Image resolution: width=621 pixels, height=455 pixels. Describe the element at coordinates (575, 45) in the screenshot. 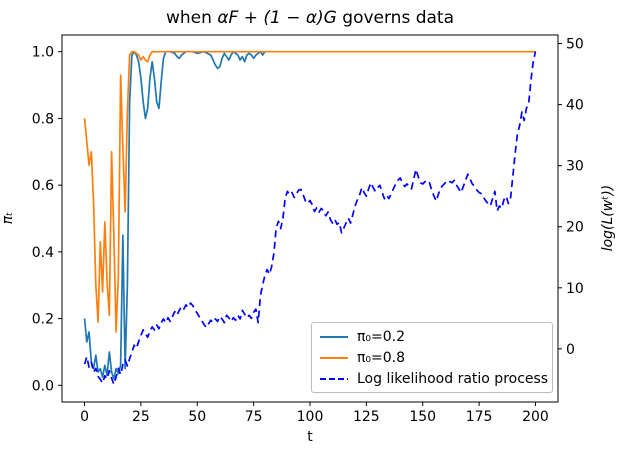

I see `y-right-tick-label: 50` at that location.